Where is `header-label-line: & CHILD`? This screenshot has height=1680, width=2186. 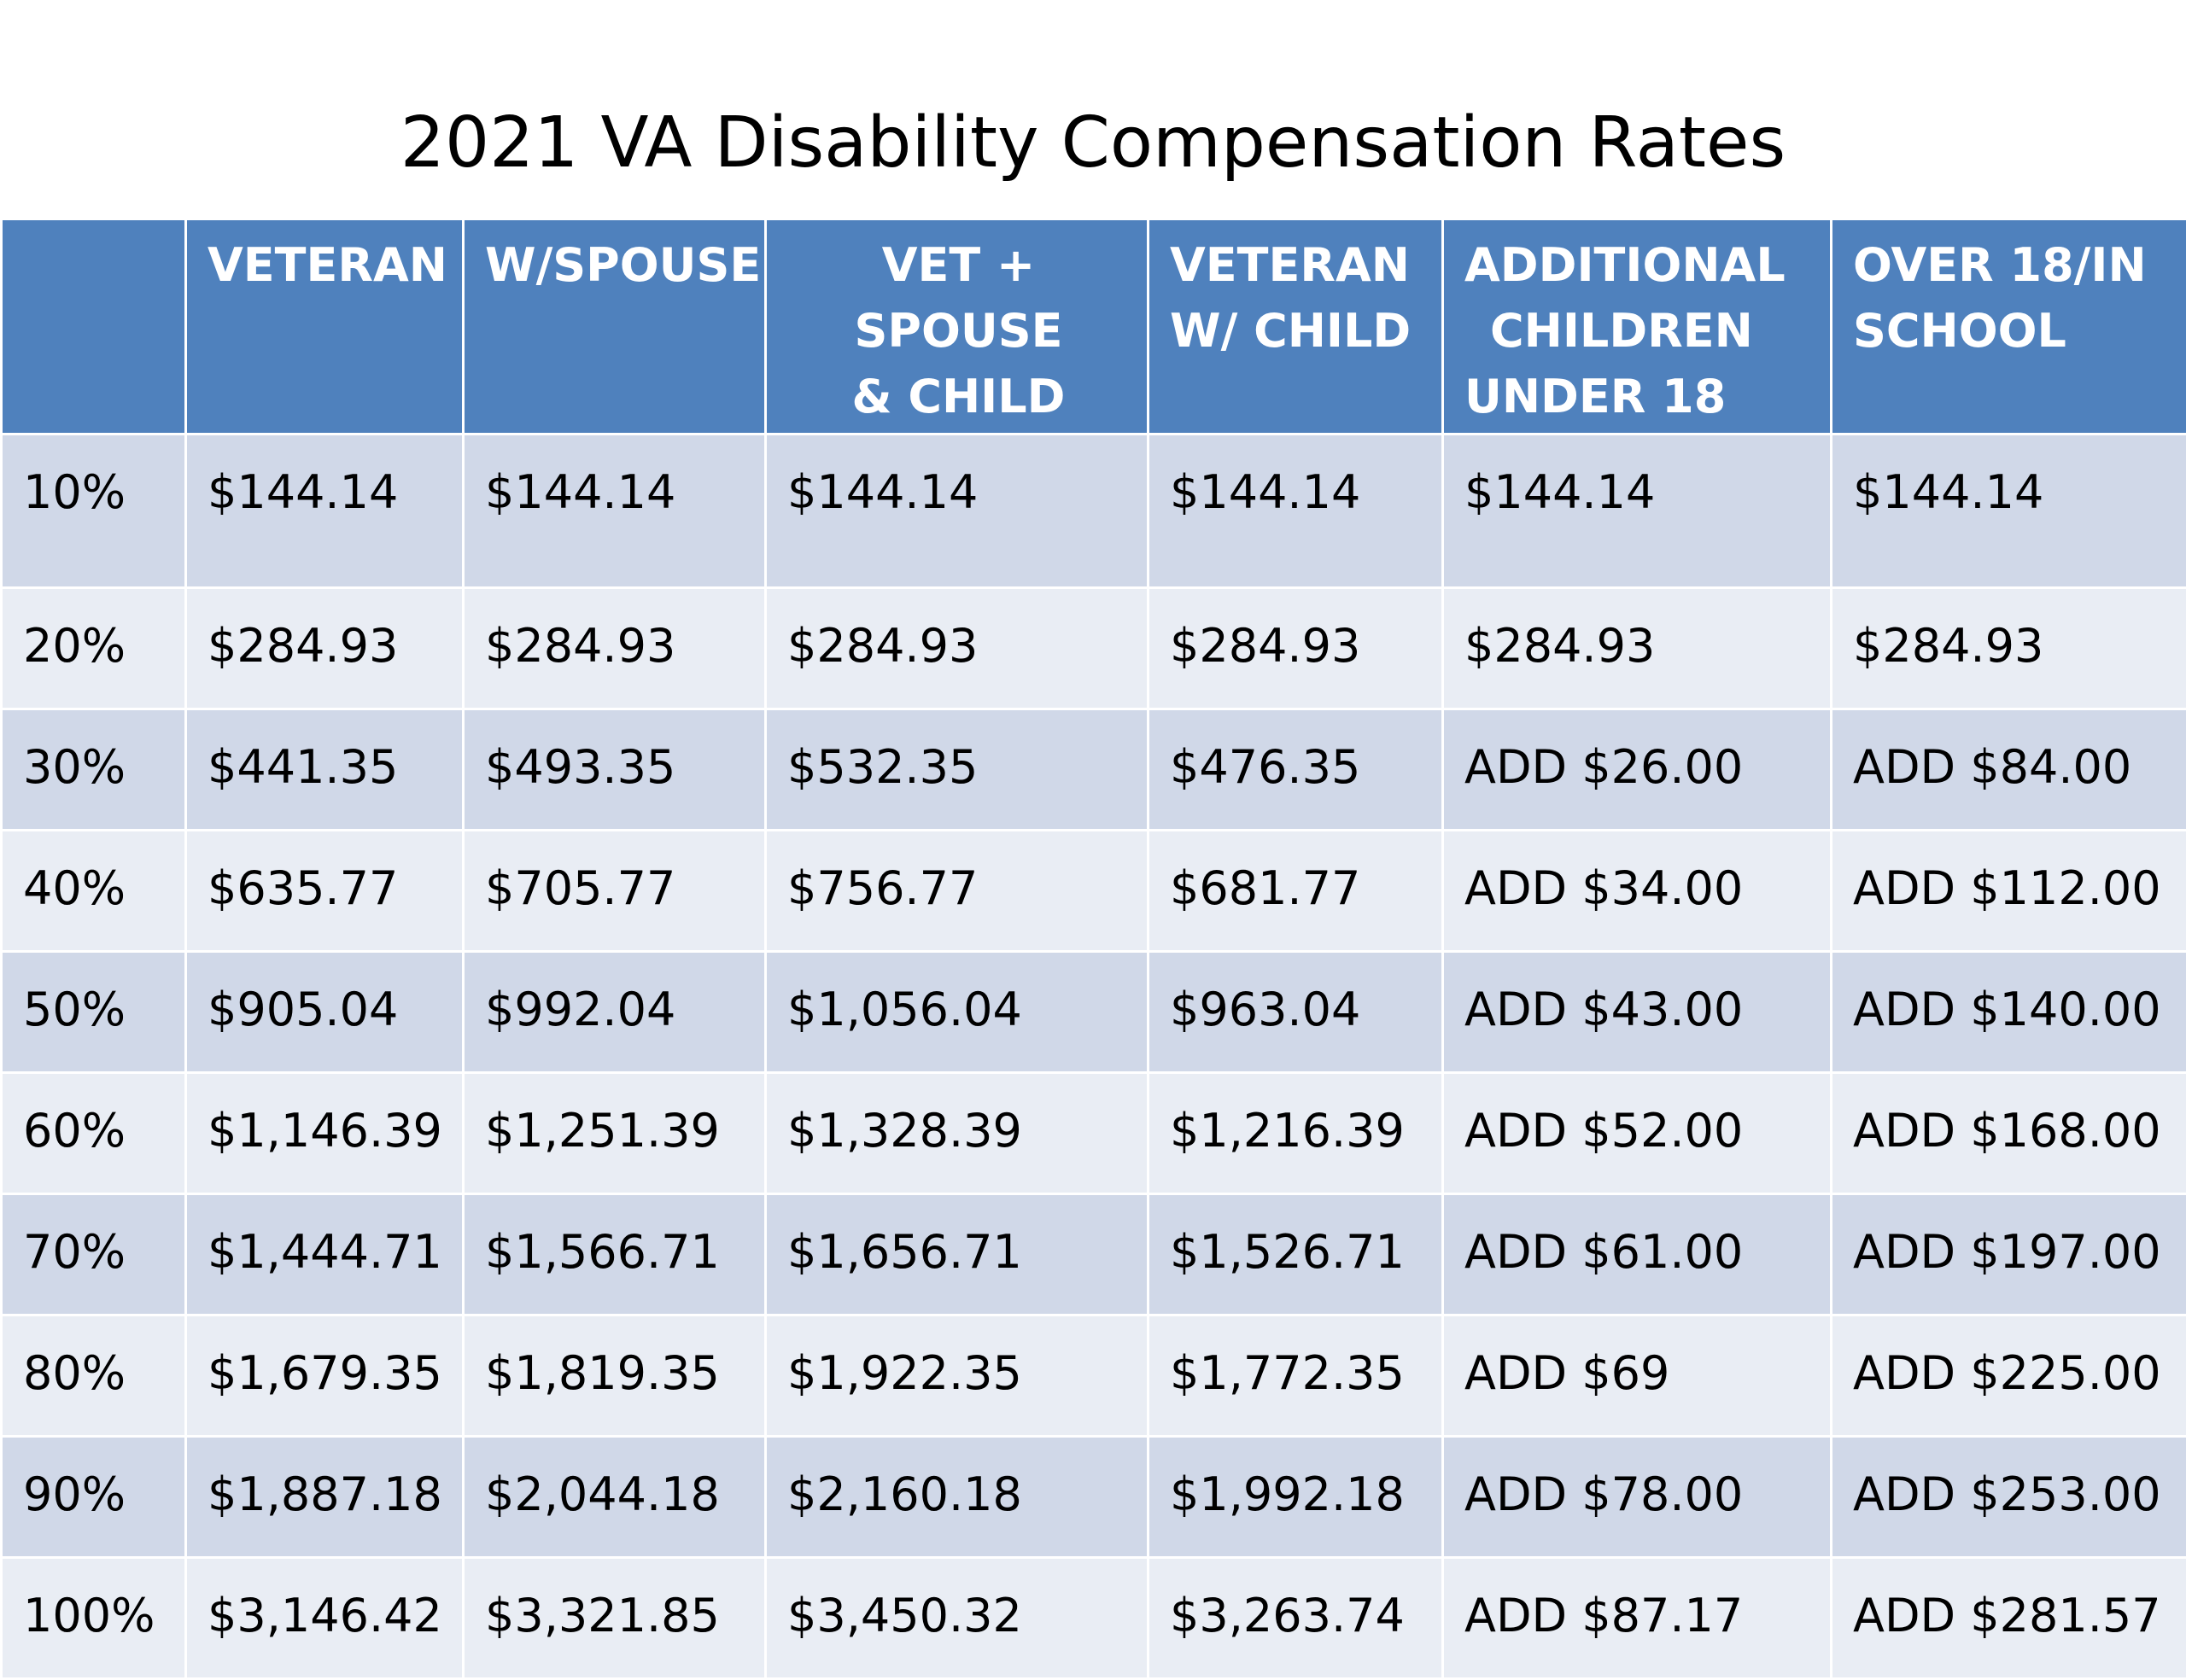
header-label-line: & CHILD is located at coordinates (967, 396).